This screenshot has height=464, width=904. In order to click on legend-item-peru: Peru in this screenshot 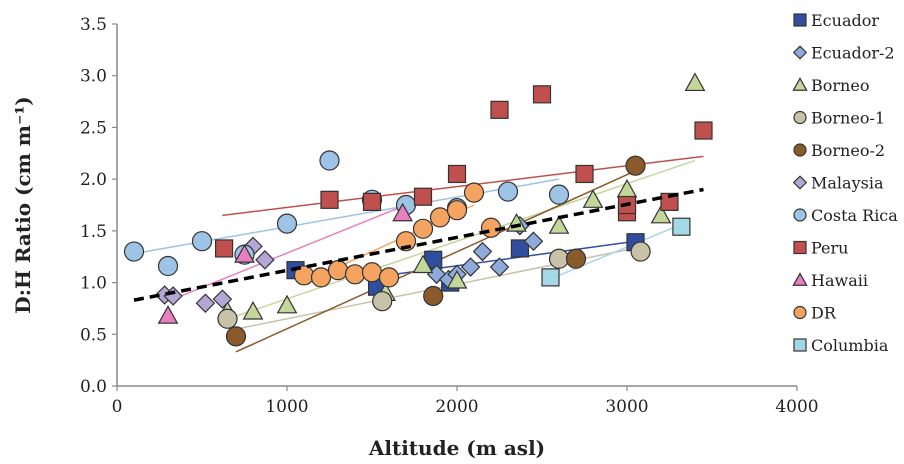, I will do `click(820, 248)`.